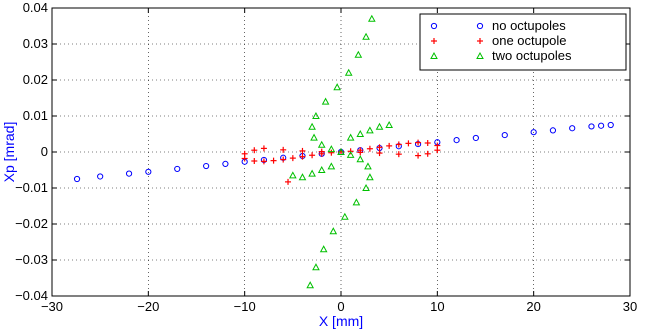 This screenshot has width=645, height=331. I want to click on x-tick-label: −30, so click(52, 306).